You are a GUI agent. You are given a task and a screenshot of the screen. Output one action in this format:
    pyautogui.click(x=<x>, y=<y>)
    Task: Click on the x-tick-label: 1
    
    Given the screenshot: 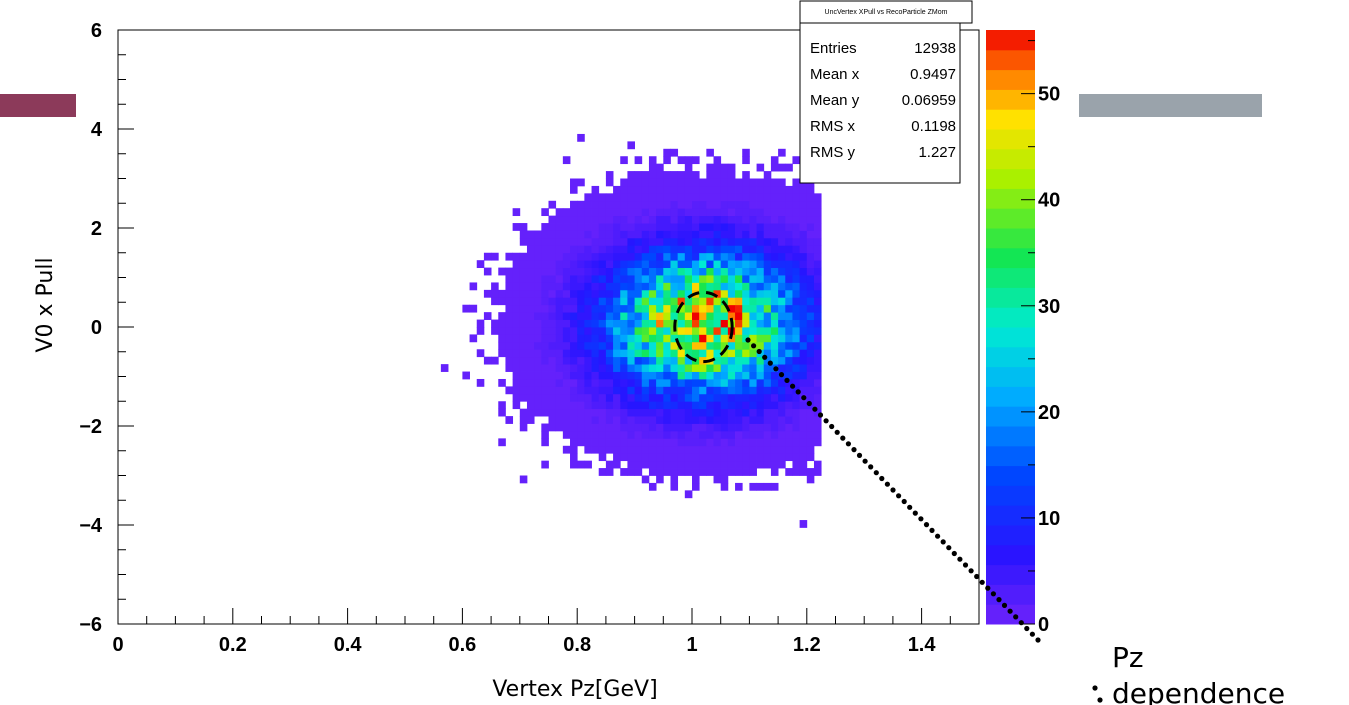 What is the action you would take?
    pyautogui.click(x=691, y=645)
    